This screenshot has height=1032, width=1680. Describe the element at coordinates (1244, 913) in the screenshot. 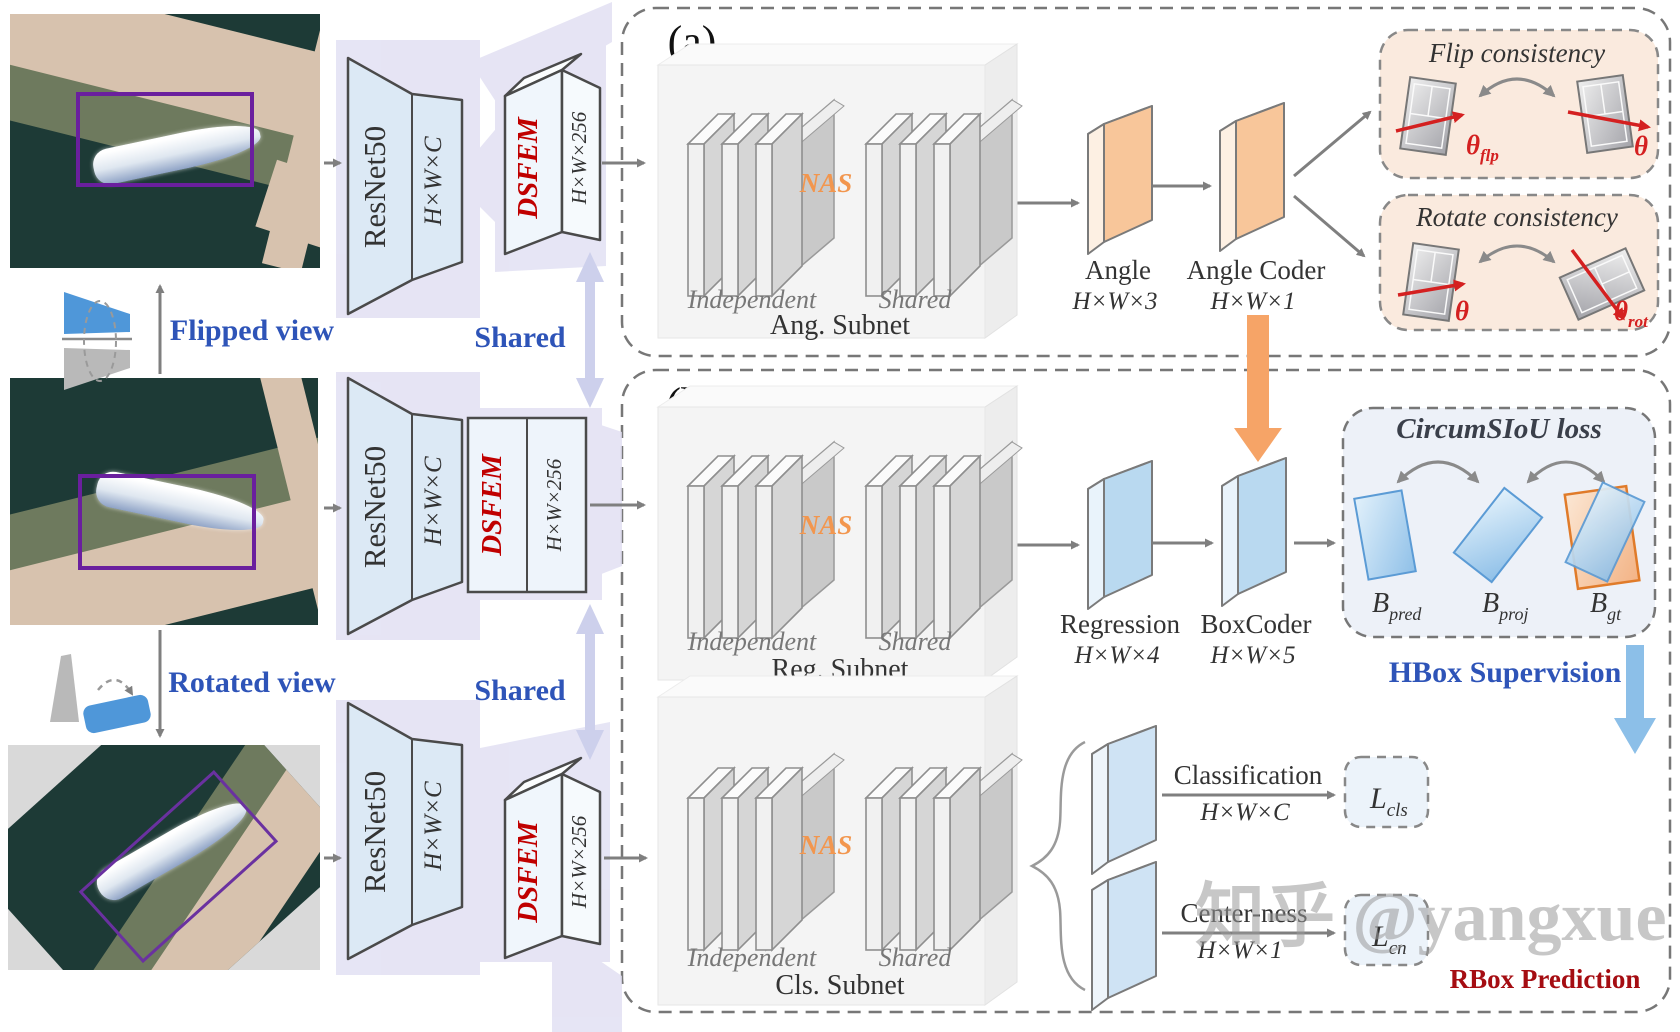

I see `centerness-label: Center-ness` at that location.